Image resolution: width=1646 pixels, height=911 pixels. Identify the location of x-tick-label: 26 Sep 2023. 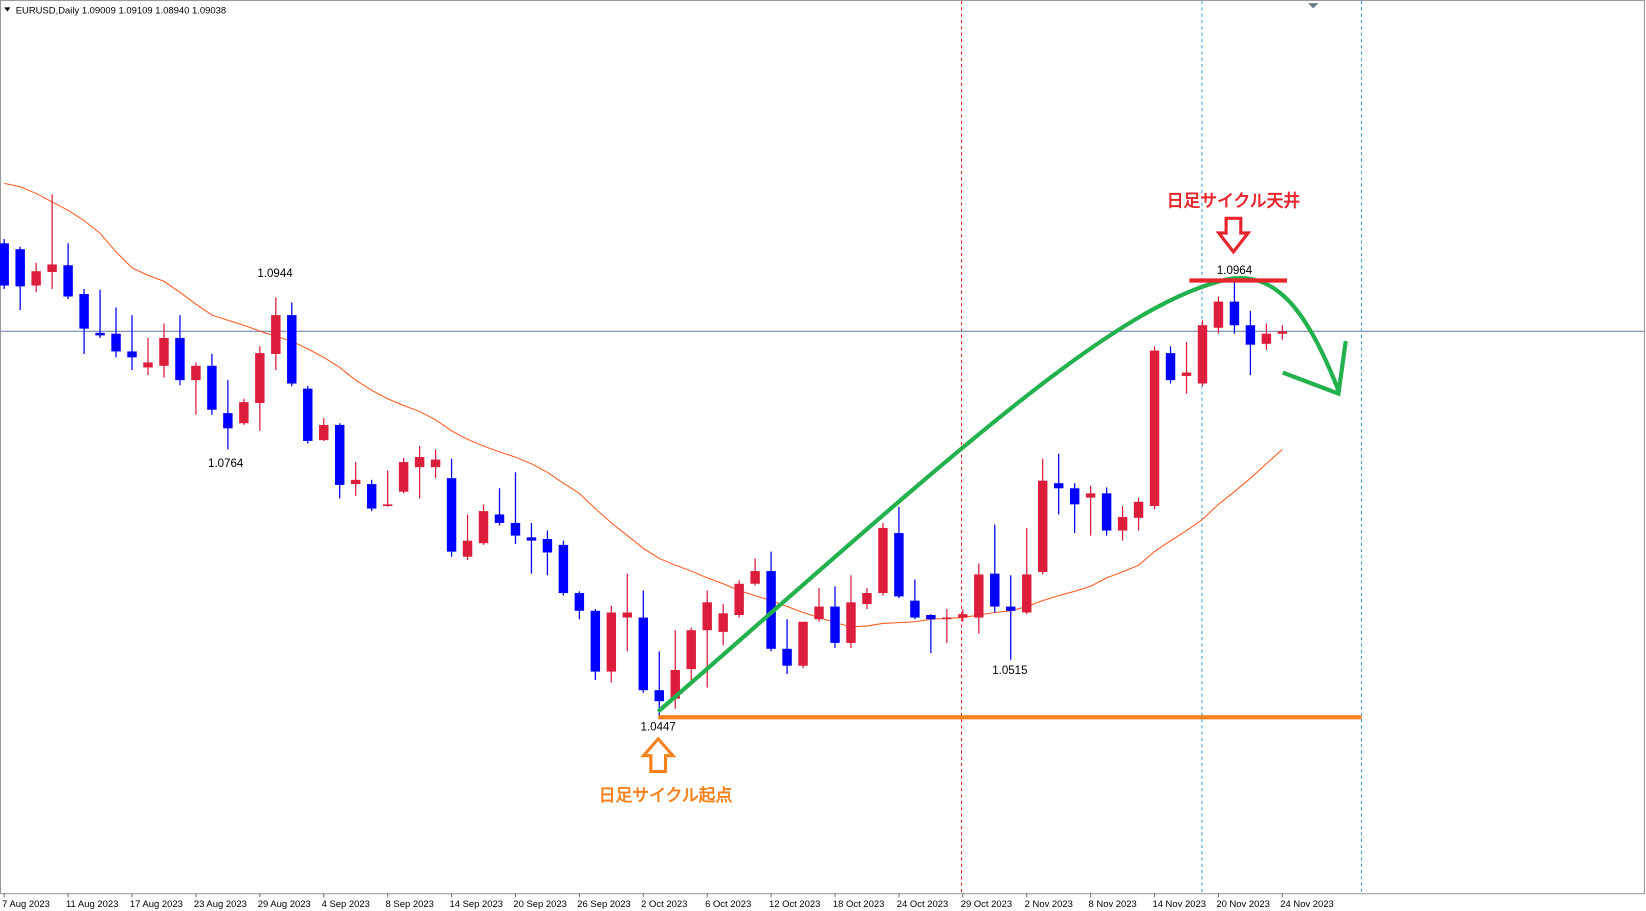
(604, 904).